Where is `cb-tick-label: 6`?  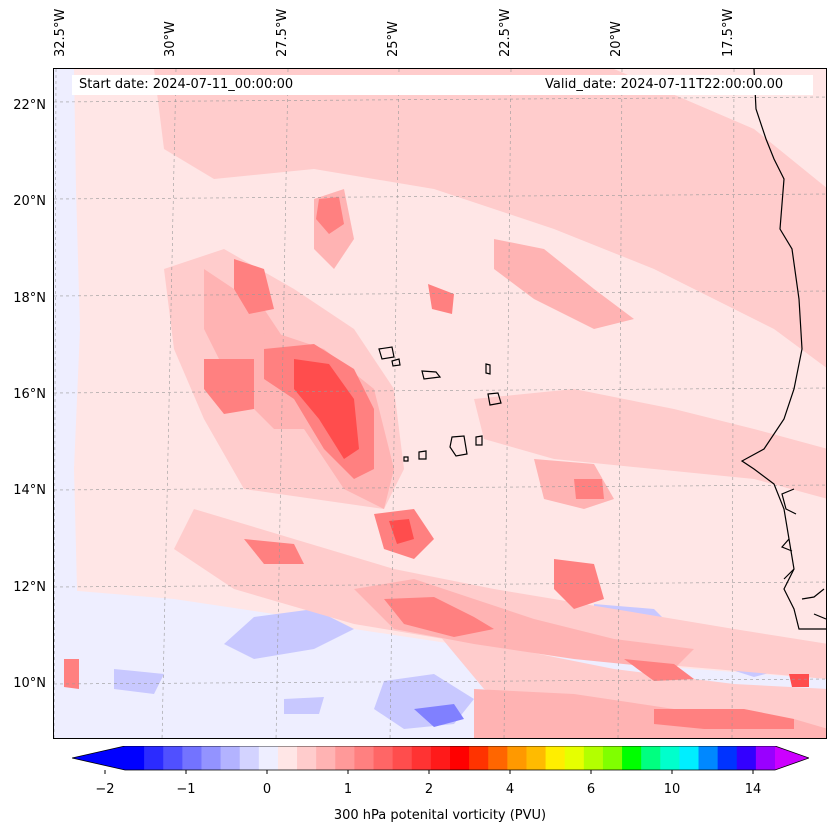
cb-tick-label: 6 is located at coordinates (591, 789).